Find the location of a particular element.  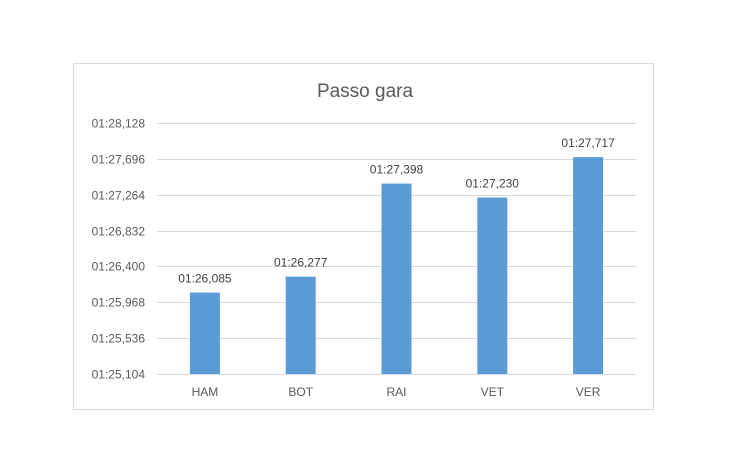

chart-title: Passo gara is located at coordinates (365, 91).